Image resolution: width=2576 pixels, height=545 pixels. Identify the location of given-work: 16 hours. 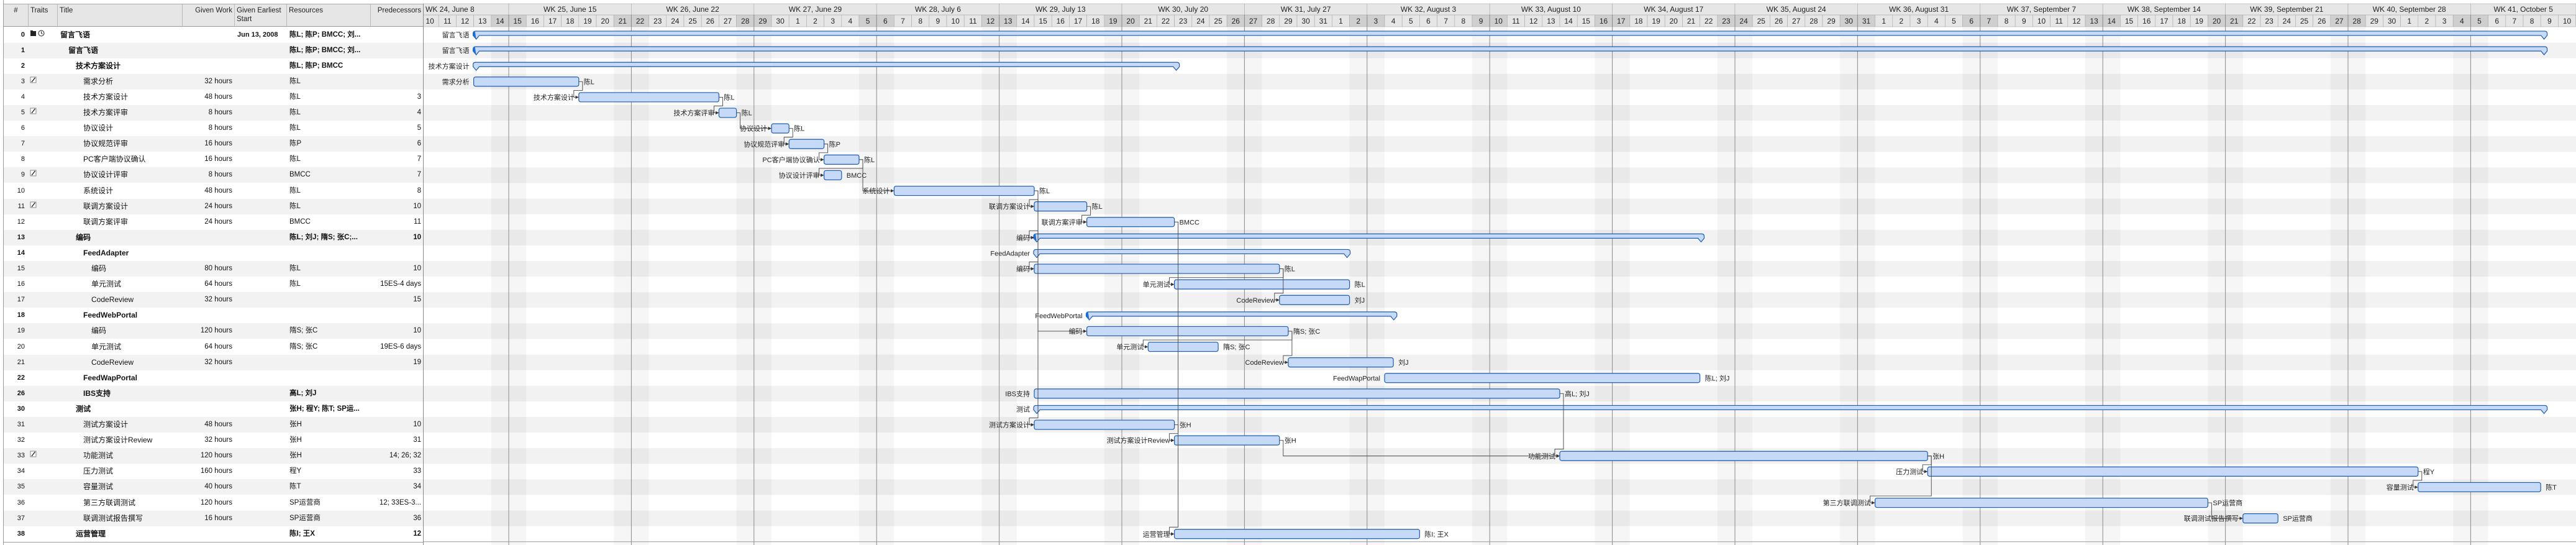
(218, 518).